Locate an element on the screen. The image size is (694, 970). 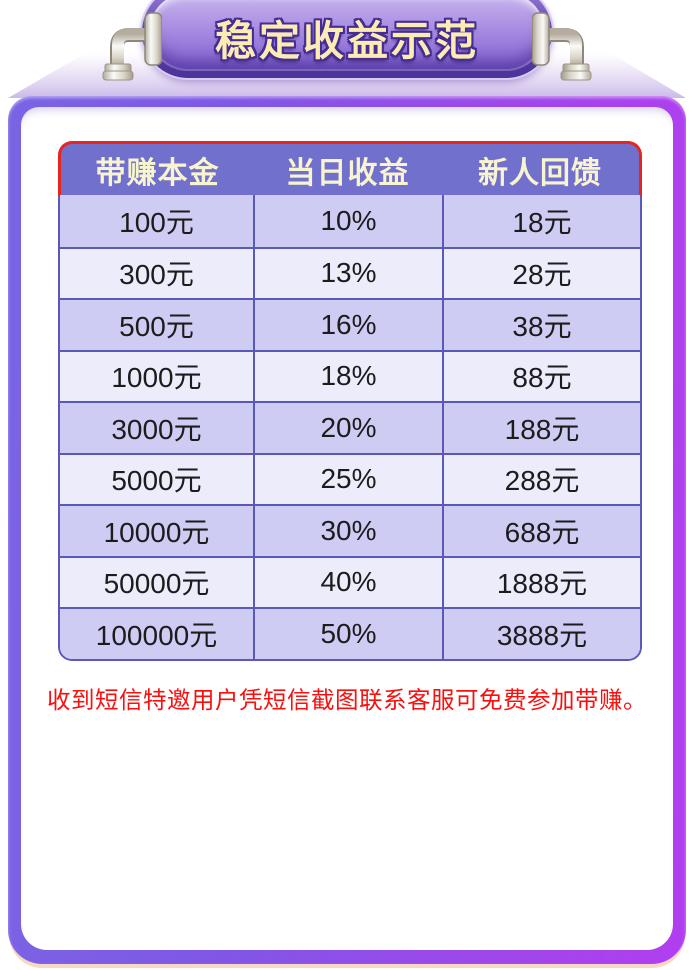
table-row: 500元 16% 38元 is located at coordinates (350, 324).